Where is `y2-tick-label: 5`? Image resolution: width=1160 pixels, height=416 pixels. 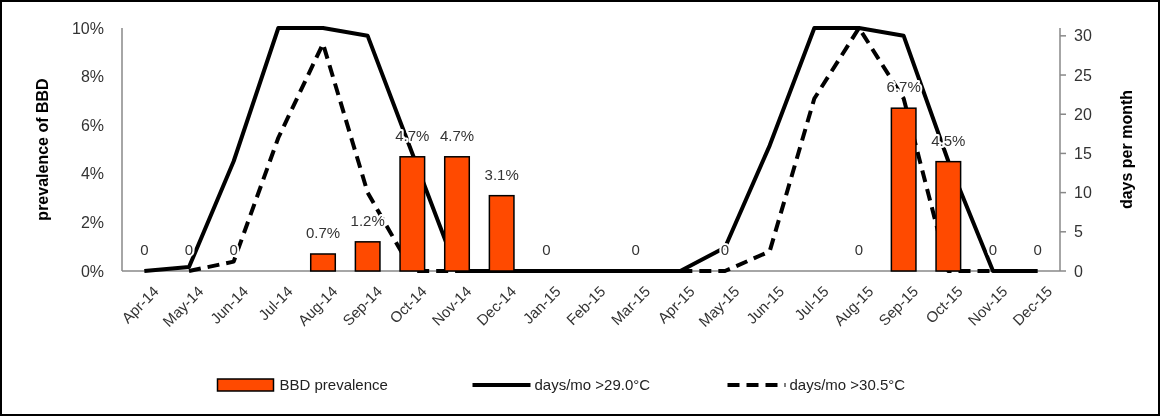
y2-tick-label: 5 is located at coordinates (1078, 232).